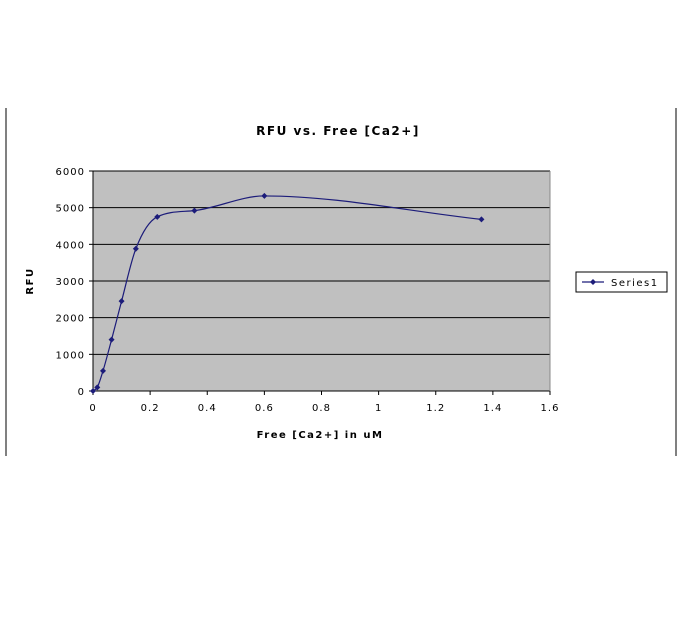  What do you see at coordinates (70, 319) in the screenshot?
I see `y-tick-label: 2000` at bounding box center [70, 319].